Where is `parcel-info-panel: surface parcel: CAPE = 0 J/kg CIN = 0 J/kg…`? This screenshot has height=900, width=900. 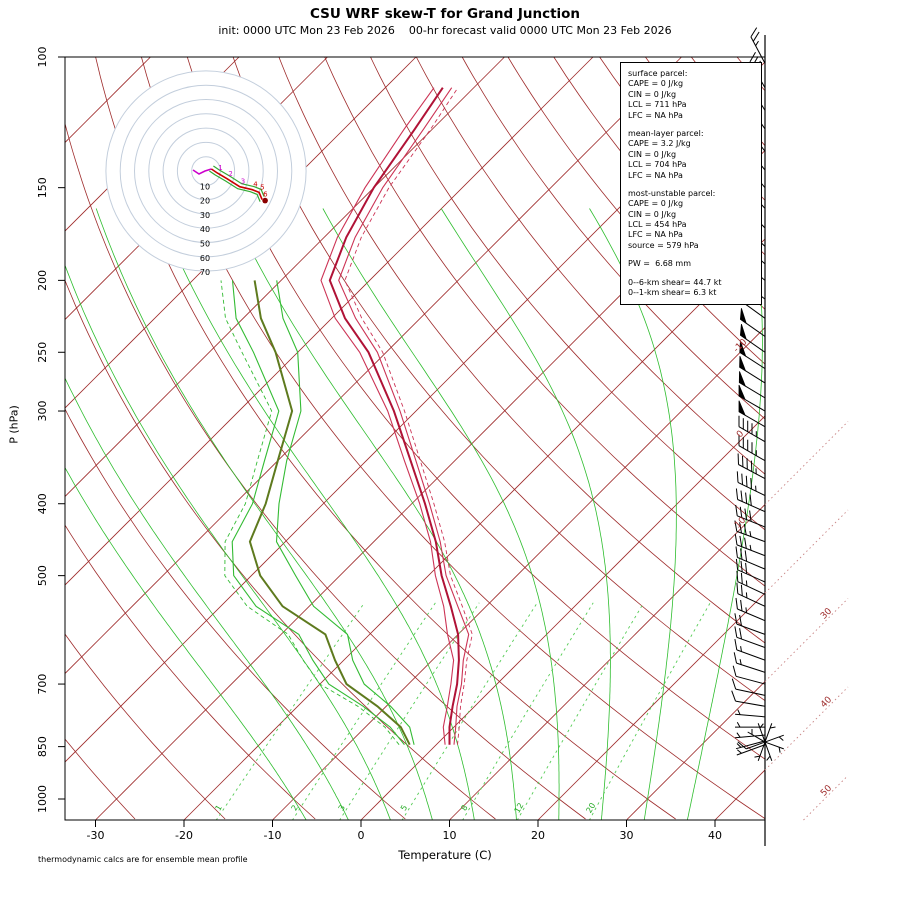
parcel-info-panel: surface parcel: CAPE = 0 J/kg CIN = 0 J/kg… is located at coordinates (691, 184).